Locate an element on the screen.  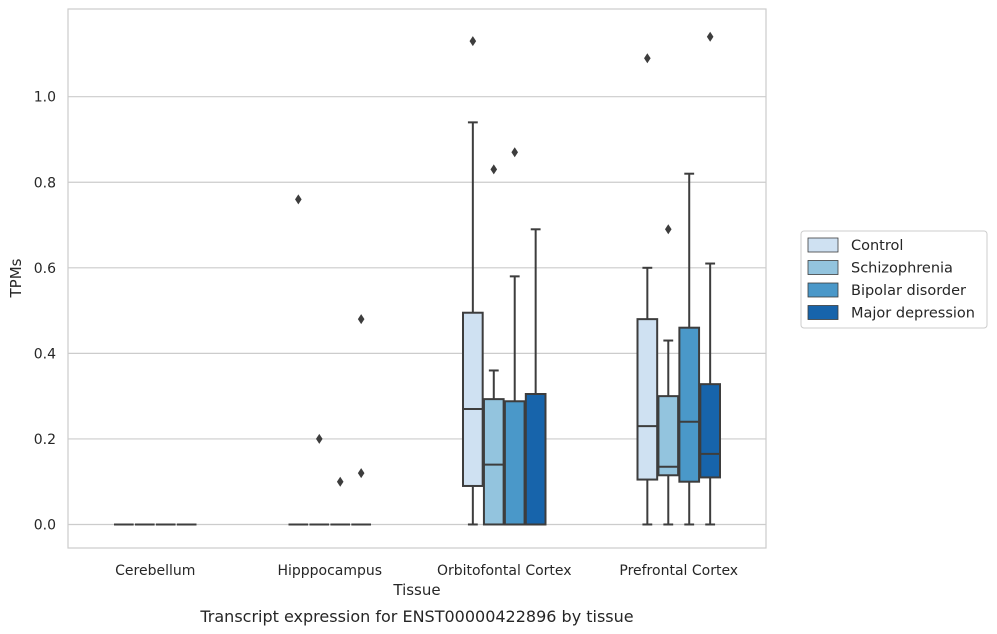
y-tick-label: 0.6 is located at coordinates (45, 269).